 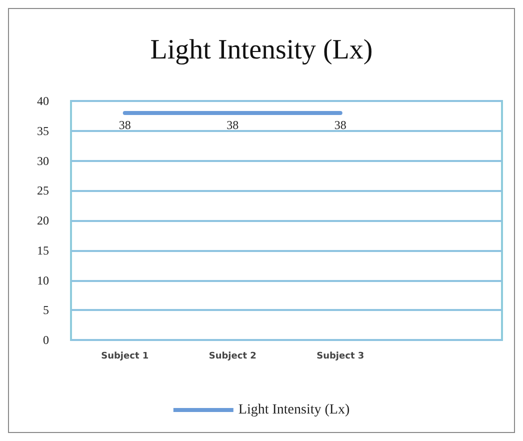 What do you see at coordinates (43, 101) in the screenshot?
I see `y-tick-label: 40` at bounding box center [43, 101].